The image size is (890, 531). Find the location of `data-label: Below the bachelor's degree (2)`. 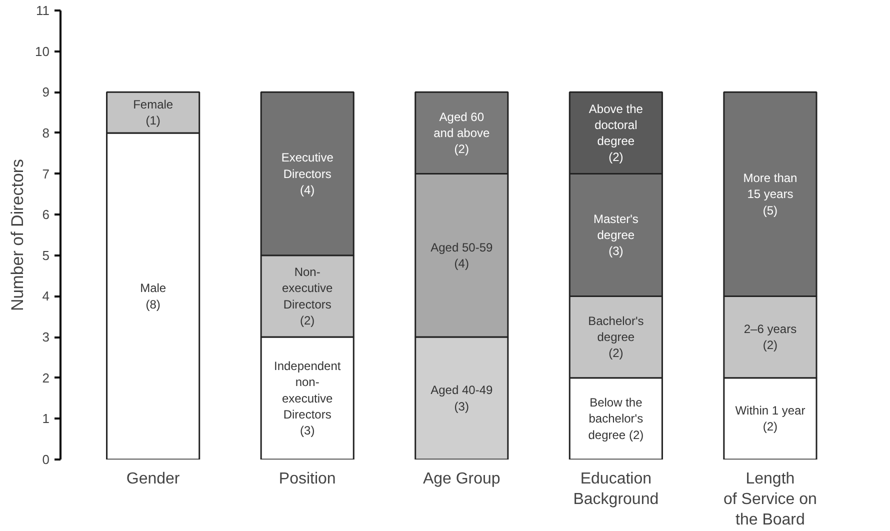

data-label: Below the bachelor's degree (2) is located at coordinates (616, 419).